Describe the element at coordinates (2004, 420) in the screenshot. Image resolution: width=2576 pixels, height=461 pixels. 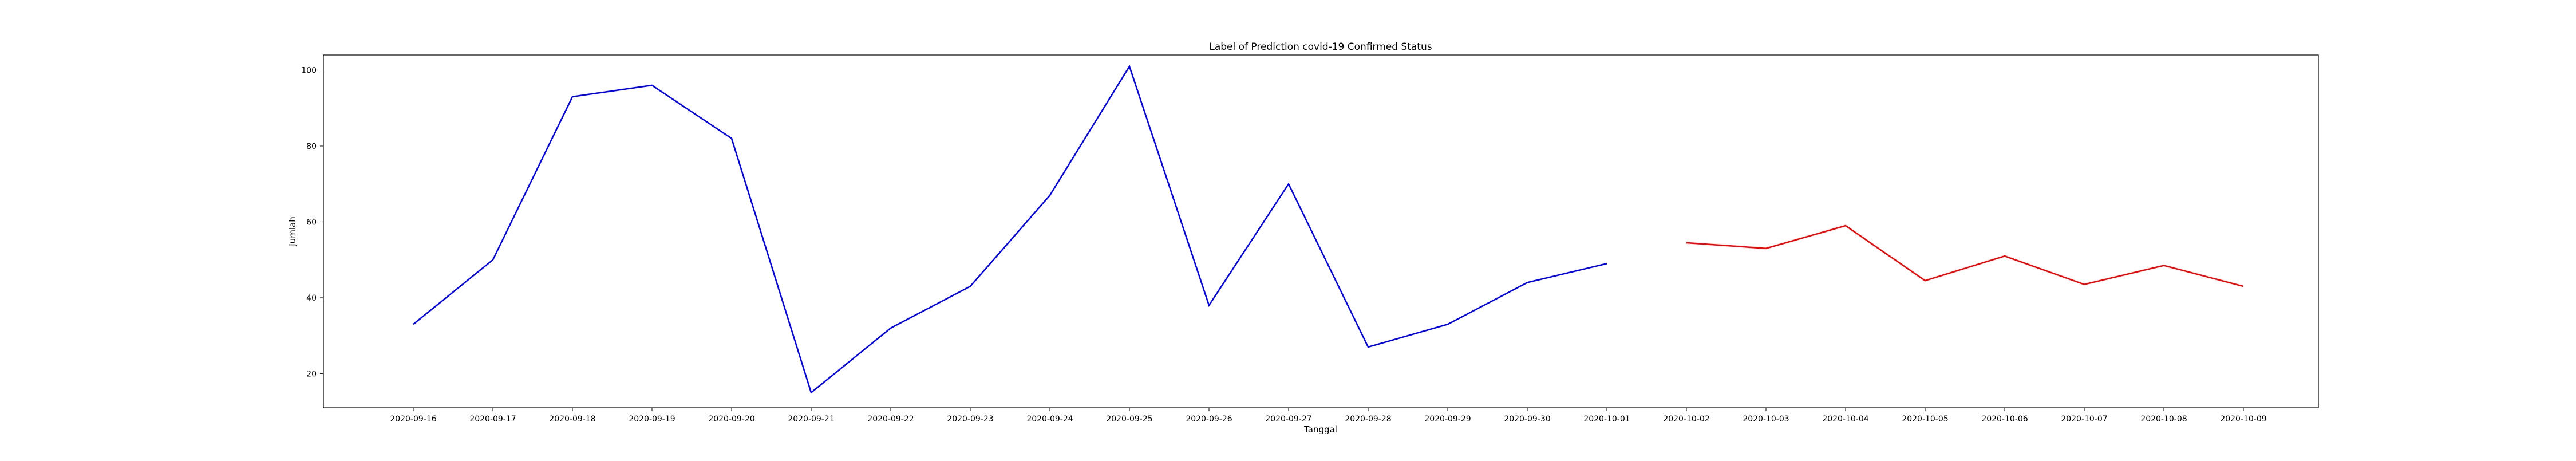
I see `x-tick-label: 2020-10-06` at that location.